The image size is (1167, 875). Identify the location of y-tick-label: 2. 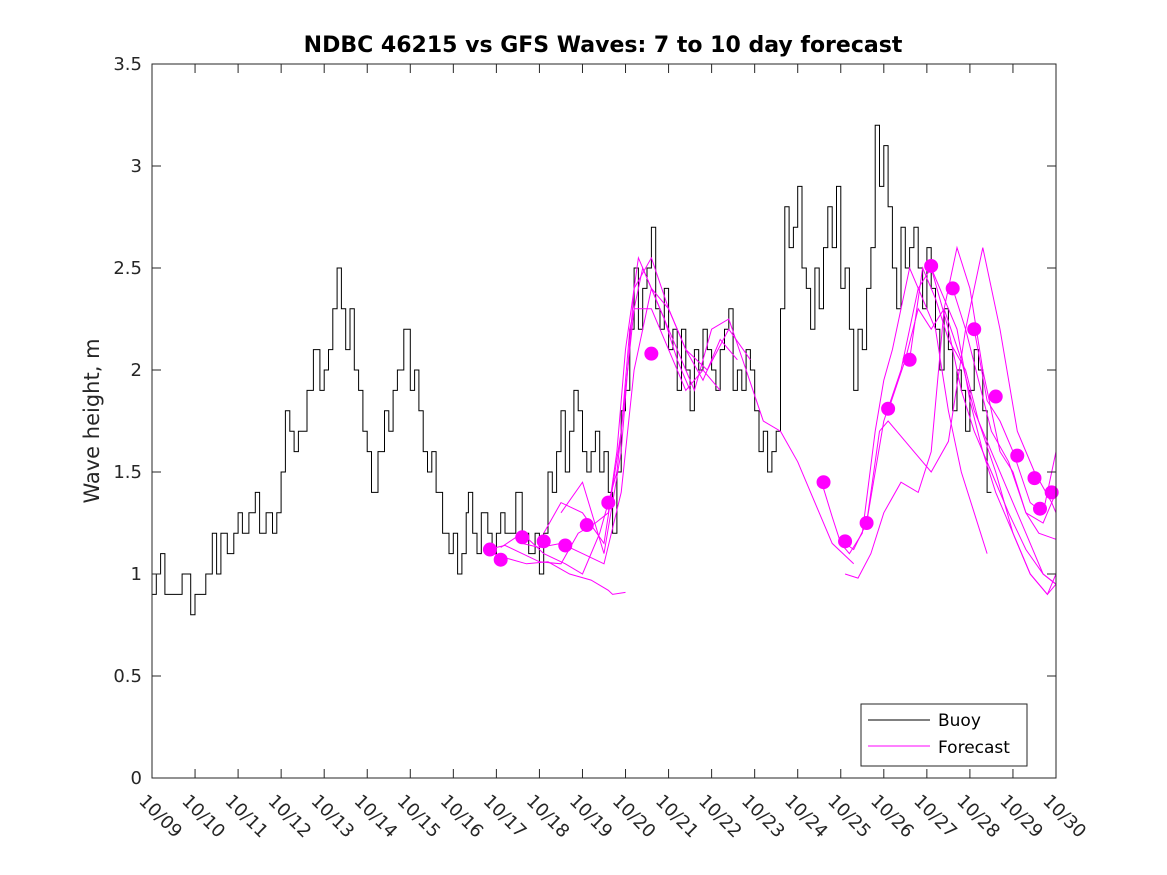
(136, 370).